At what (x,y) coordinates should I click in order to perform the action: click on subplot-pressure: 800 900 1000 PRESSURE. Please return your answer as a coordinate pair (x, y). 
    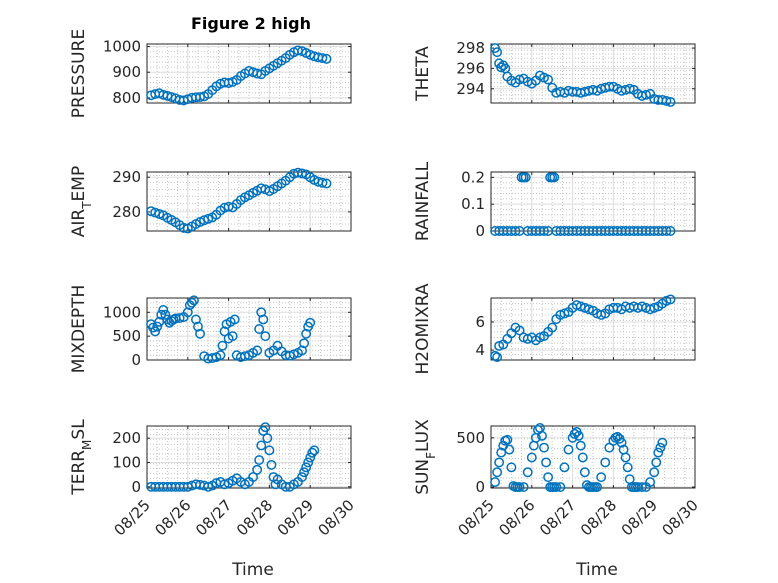
    Looking at the image, I should click on (210, 73).